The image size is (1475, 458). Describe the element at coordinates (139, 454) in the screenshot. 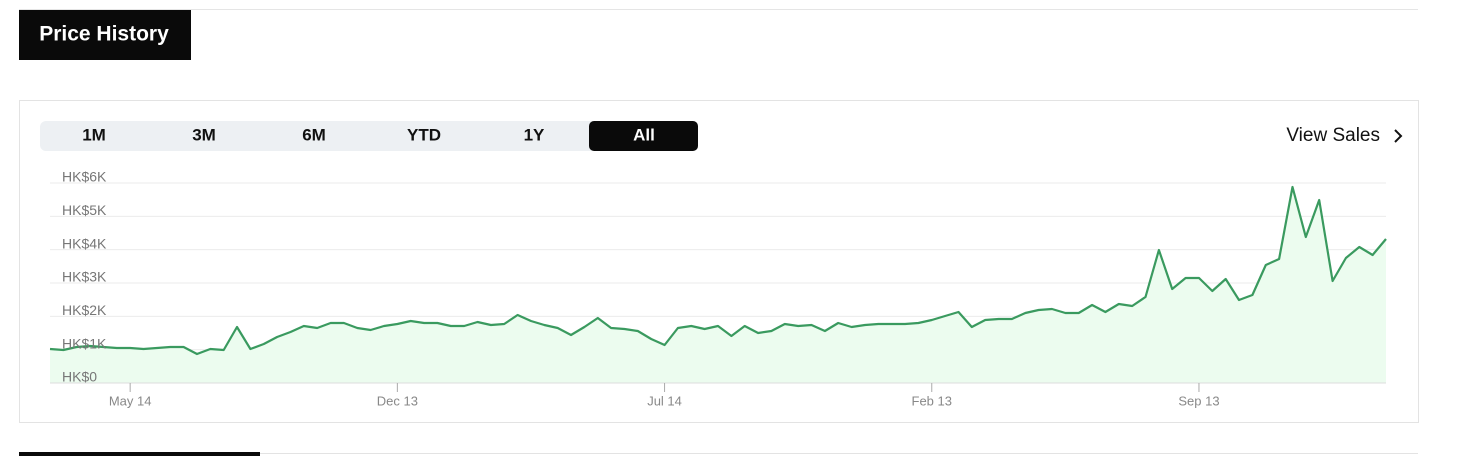

I see `active-underline` at that location.